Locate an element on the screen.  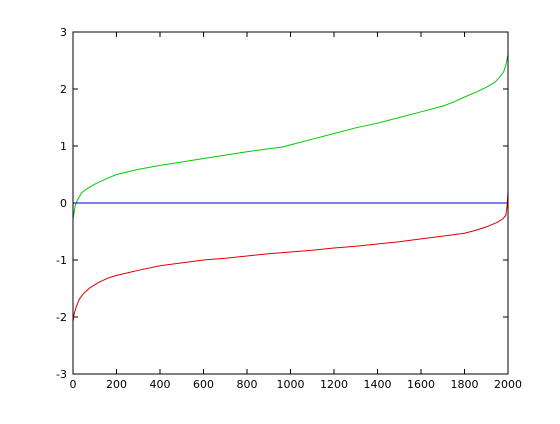
y-tick-label: 1 is located at coordinates (63, 146).